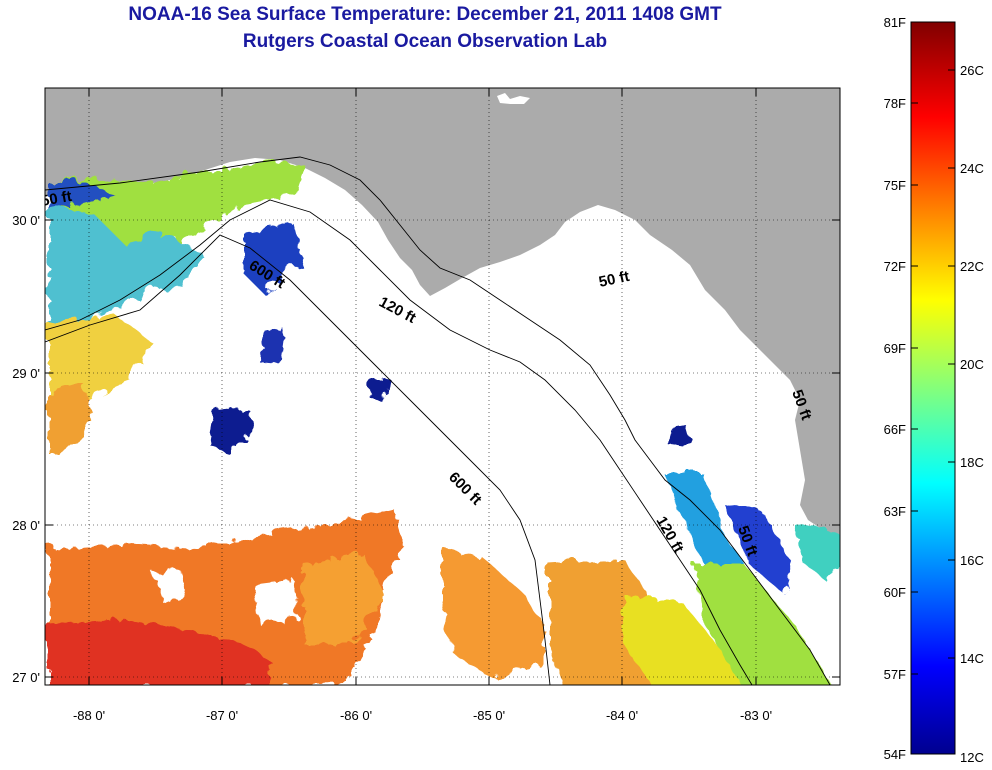 Image resolution: width=992 pixels, height=770 pixels. I want to click on colorbar-f-label: 81F, so click(895, 22).